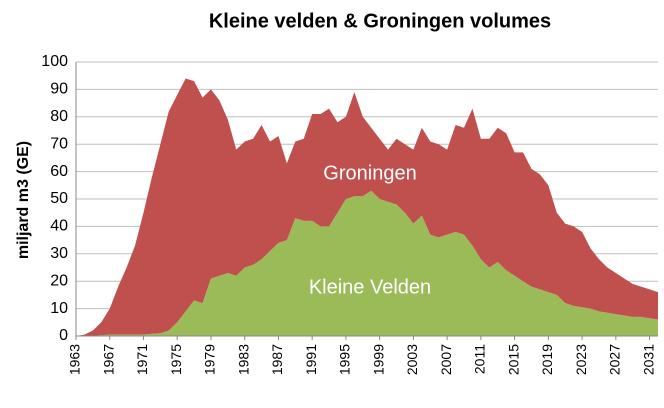  I want to click on y-axis-label: miljard m3 (GE), so click(23, 200).